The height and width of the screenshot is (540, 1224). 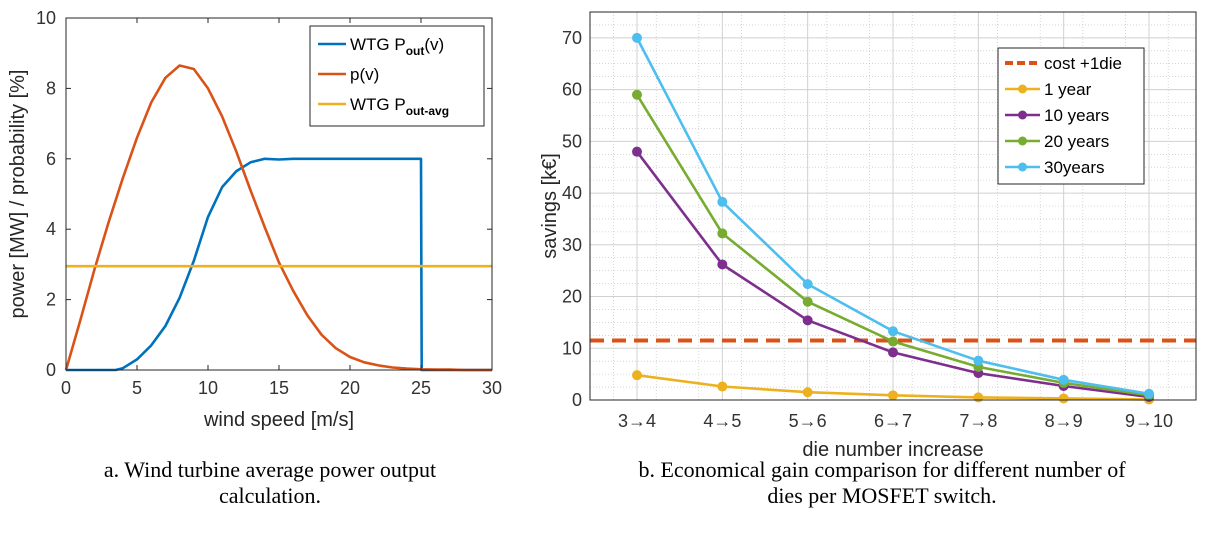 I want to click on y-tick-label: 2, so click(x=51, y=300).